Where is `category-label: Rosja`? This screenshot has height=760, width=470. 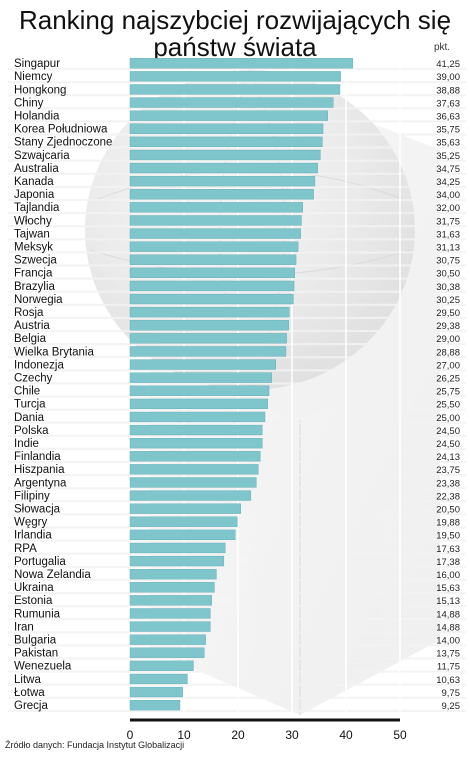 category-label: Rosja is located at coordinates (29, 313).